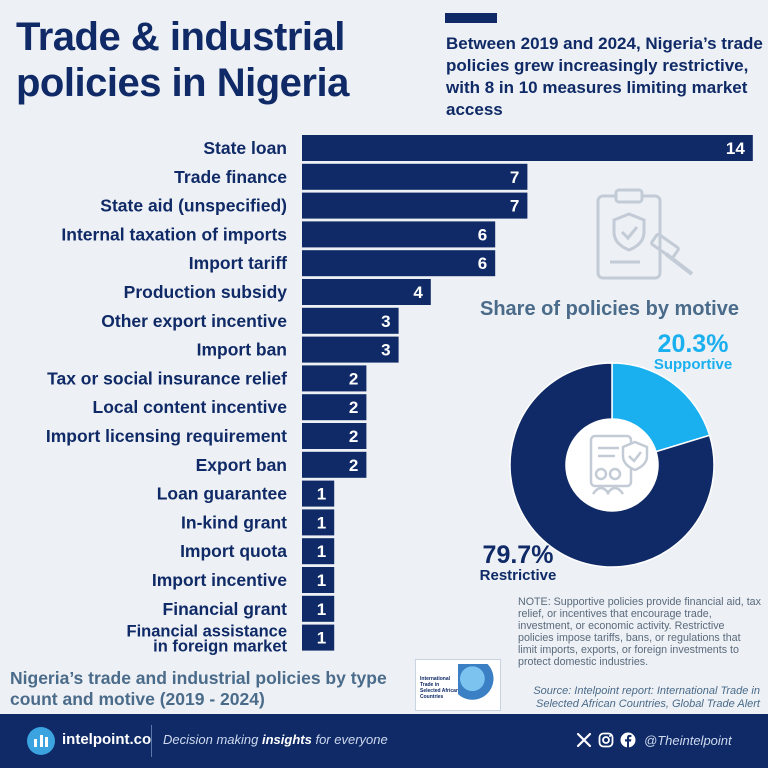  I want to click on category-label-5: Production subsidy, so click(206, 292).